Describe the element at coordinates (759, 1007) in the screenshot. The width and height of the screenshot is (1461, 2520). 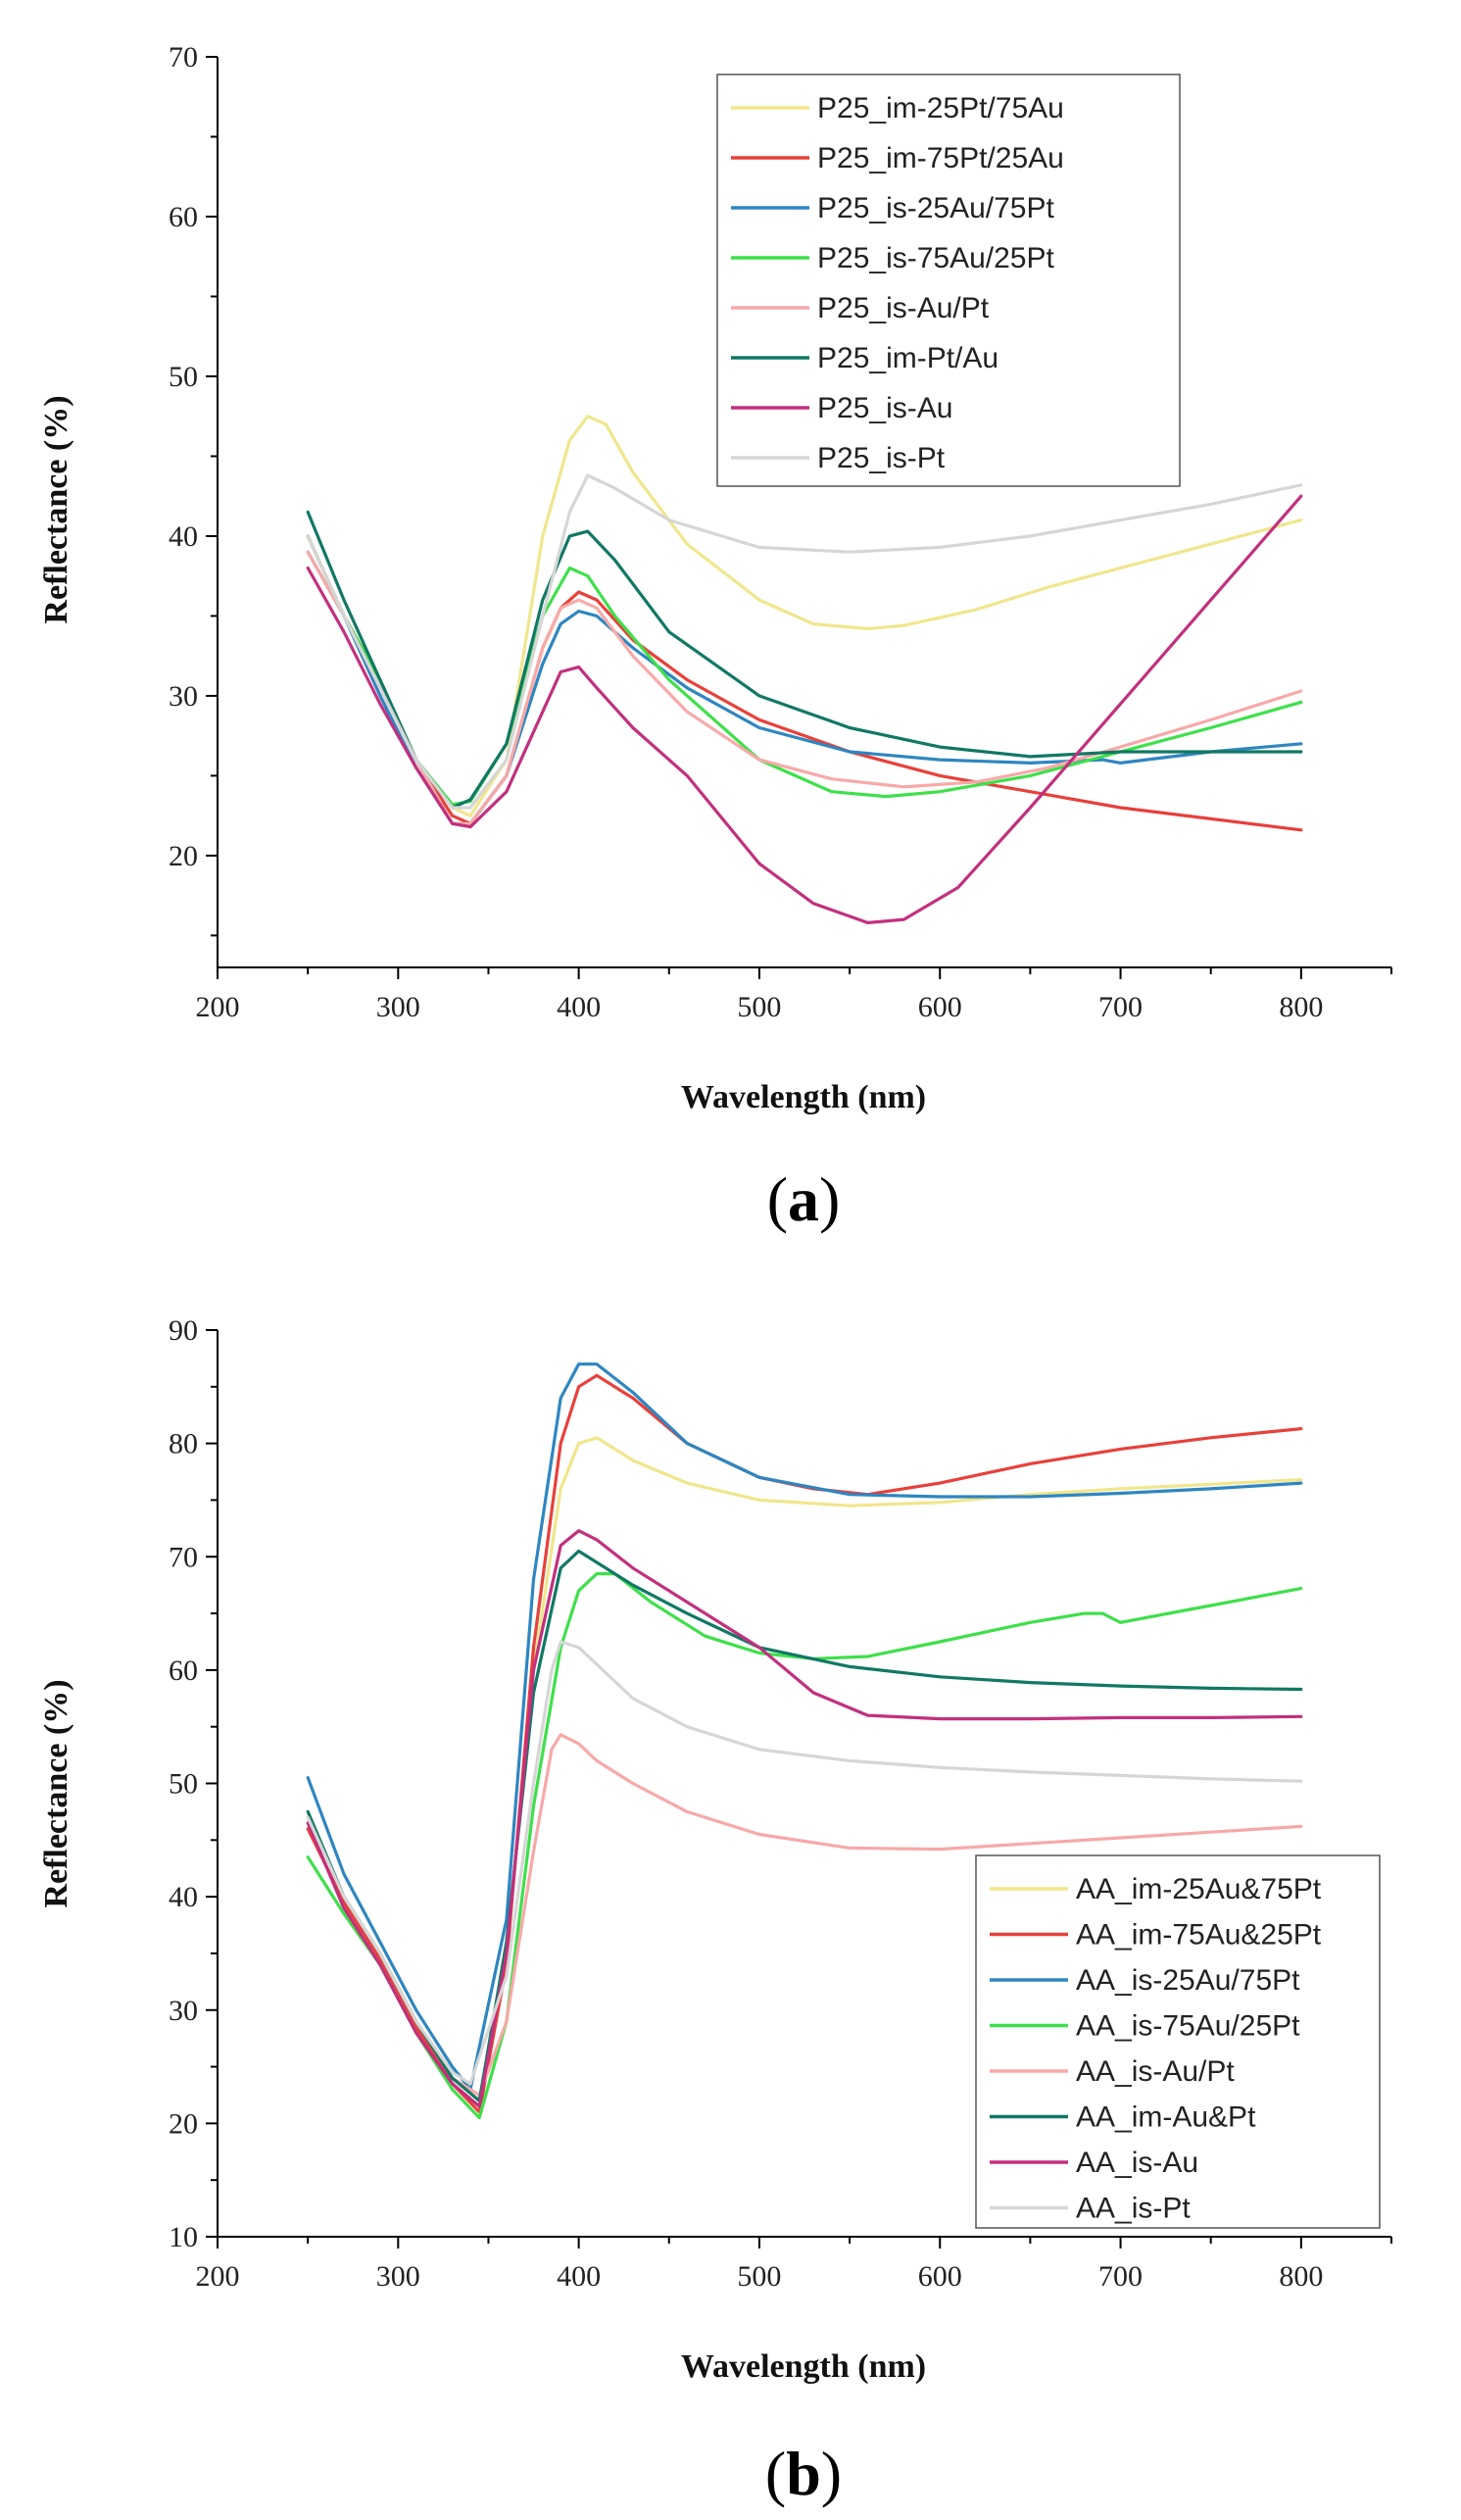
I see `panel-a-x-tick-label: 500` at that location.